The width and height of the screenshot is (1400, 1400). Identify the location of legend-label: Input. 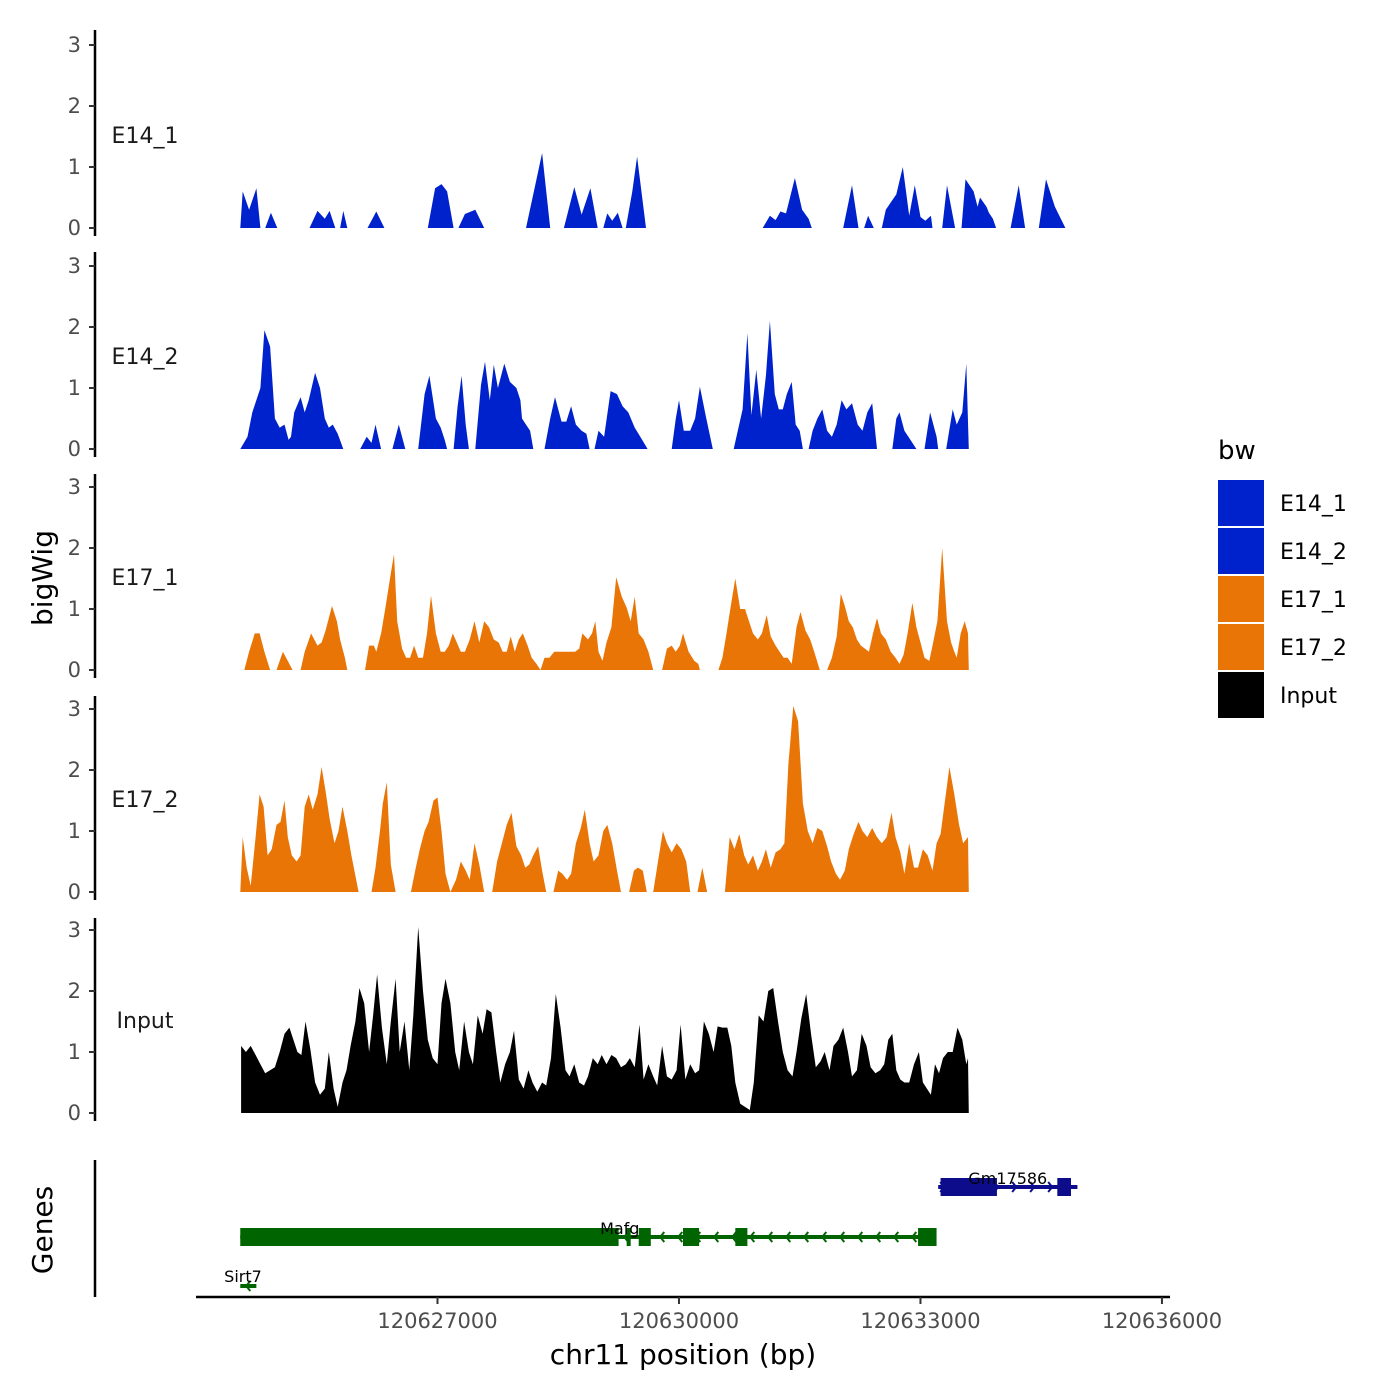
(1308, 696).